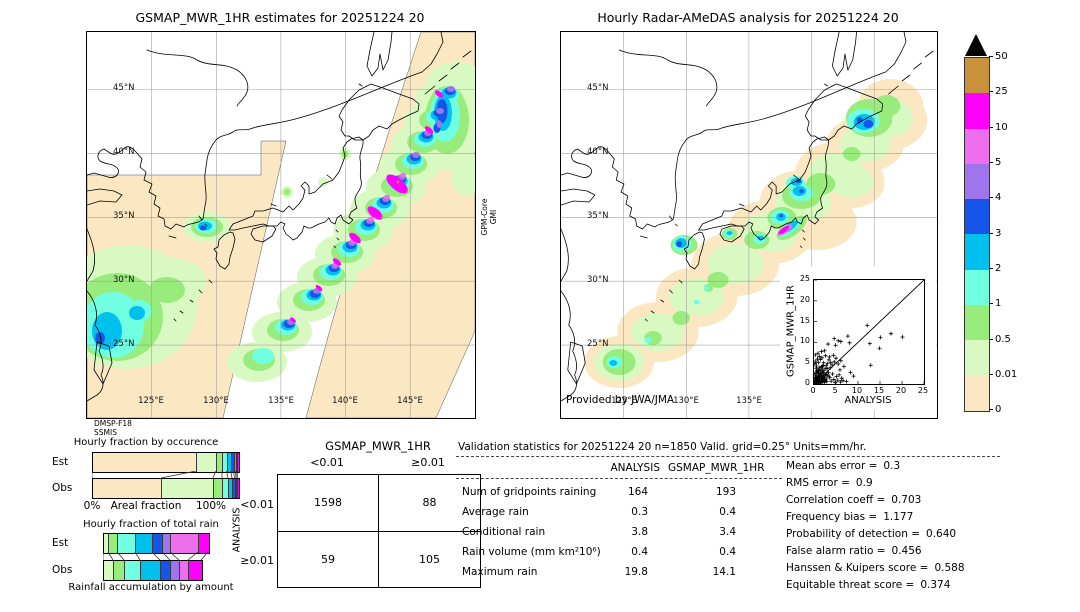  What do you see at coordinates (995, 233) in the screenshot?
I see `colorbar-label: 3` at bounding box center [995, 233].